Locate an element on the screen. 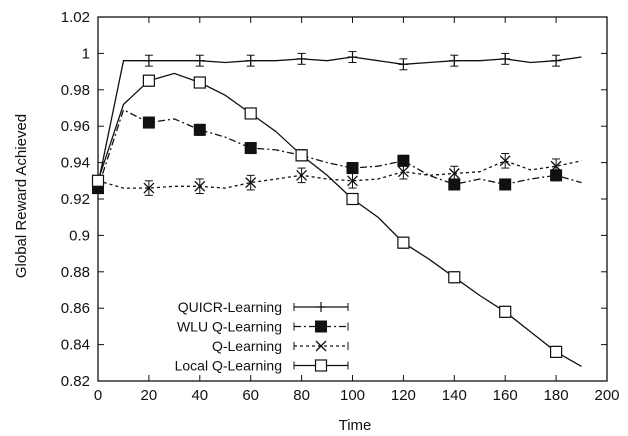  legend-label-local-q-learning: Local Q-Learning is located at coordinates (228, 366).